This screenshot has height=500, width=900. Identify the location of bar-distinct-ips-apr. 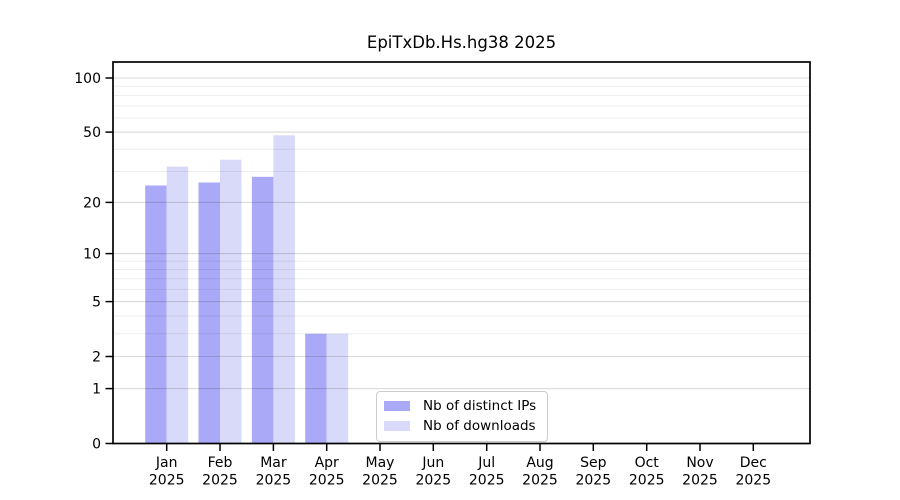
(316, 388).